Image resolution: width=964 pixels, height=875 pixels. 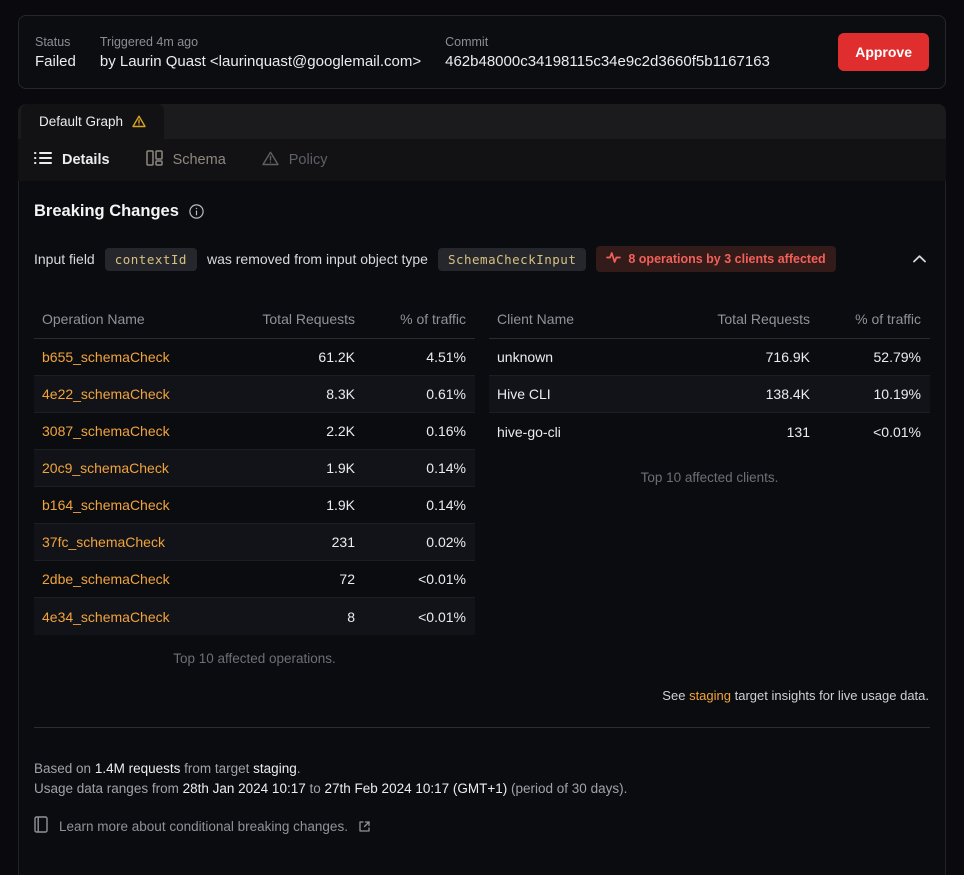 What do you see at coordinates (831, 695) in the screenshot?
I see `note-suffix: target insights for live usage data.` at bounding box center [831, 695].